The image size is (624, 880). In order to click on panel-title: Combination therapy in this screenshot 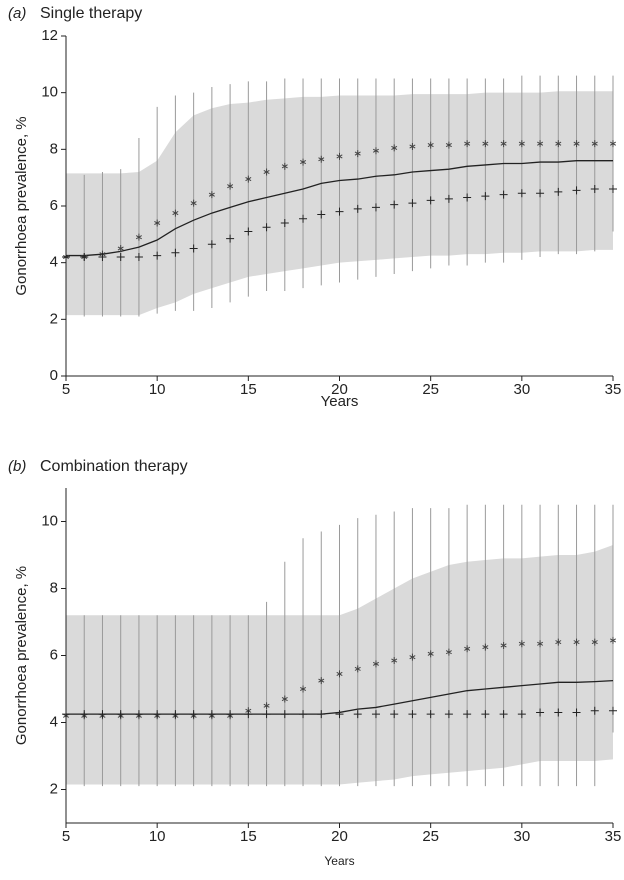, I will do `click(114, 466)`.